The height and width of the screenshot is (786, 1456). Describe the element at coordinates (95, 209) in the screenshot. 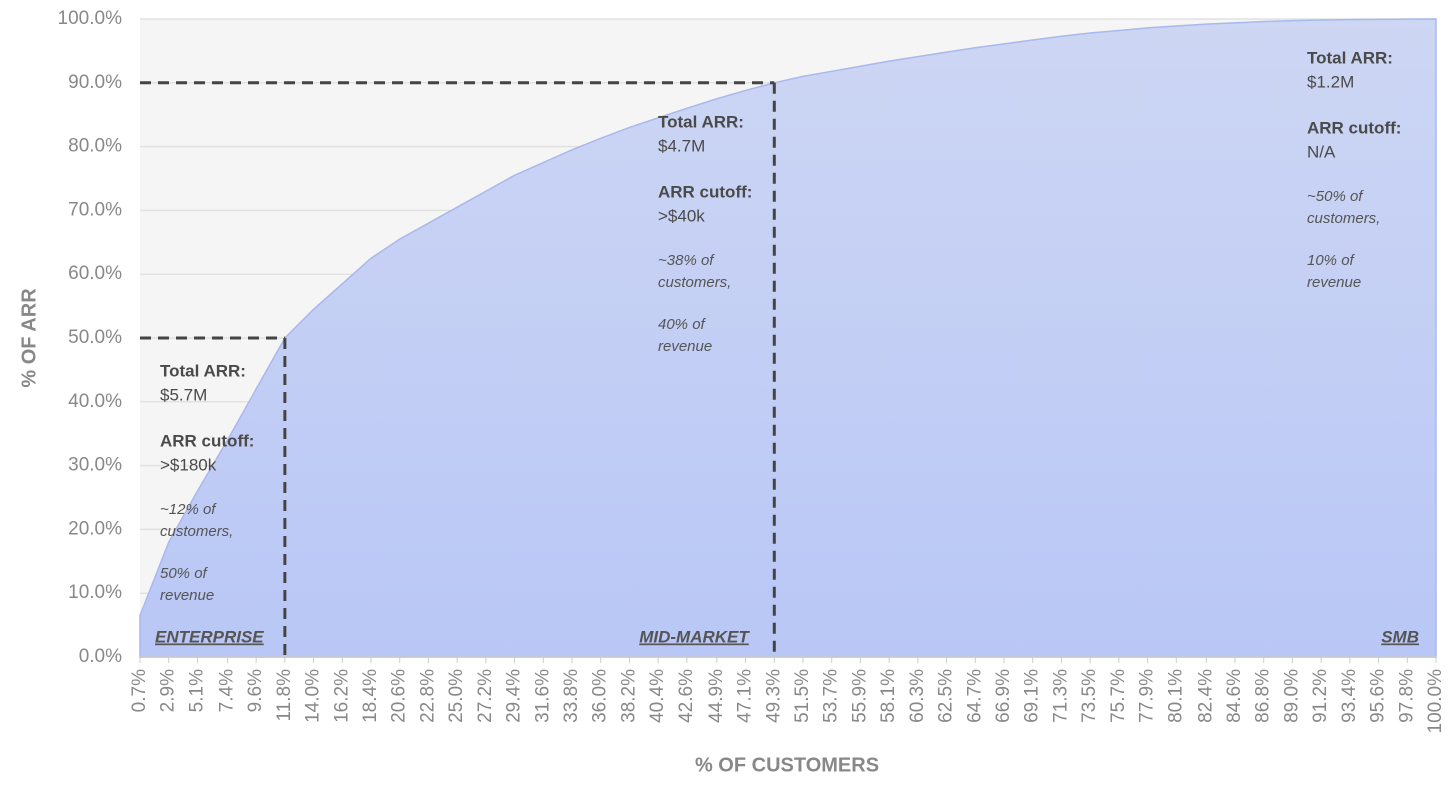

I see `y-tick-label: 70.0%` at that location.